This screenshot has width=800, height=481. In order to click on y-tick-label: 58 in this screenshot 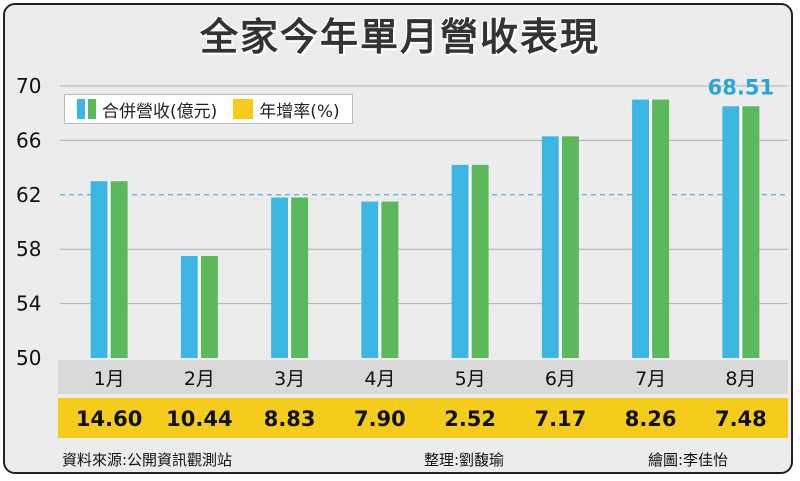, I will do `click(28, 249)`.